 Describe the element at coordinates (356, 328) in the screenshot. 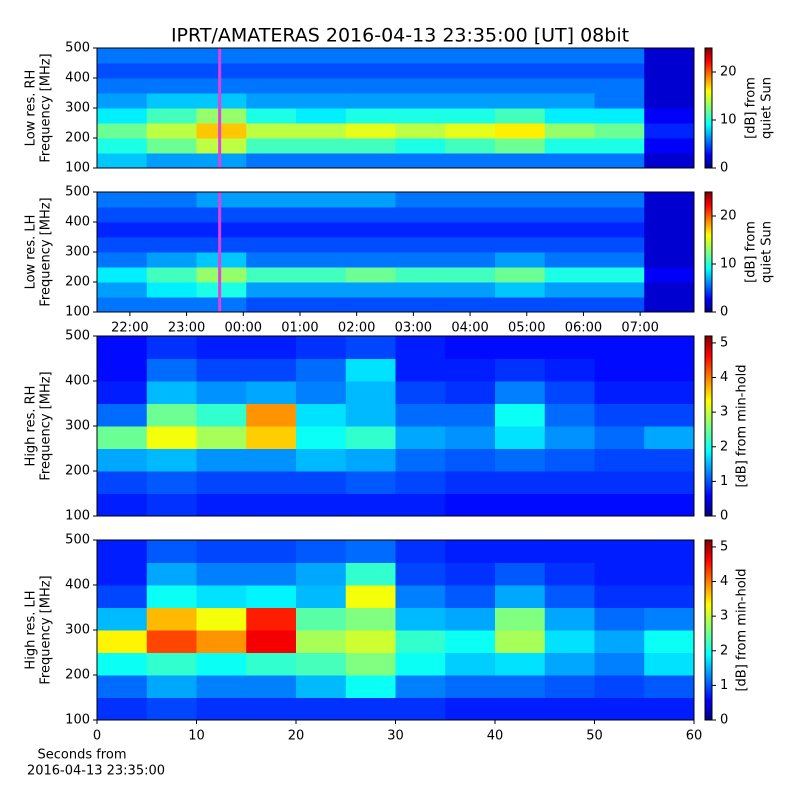

I see `x-tick-label: 02:00` at that location.